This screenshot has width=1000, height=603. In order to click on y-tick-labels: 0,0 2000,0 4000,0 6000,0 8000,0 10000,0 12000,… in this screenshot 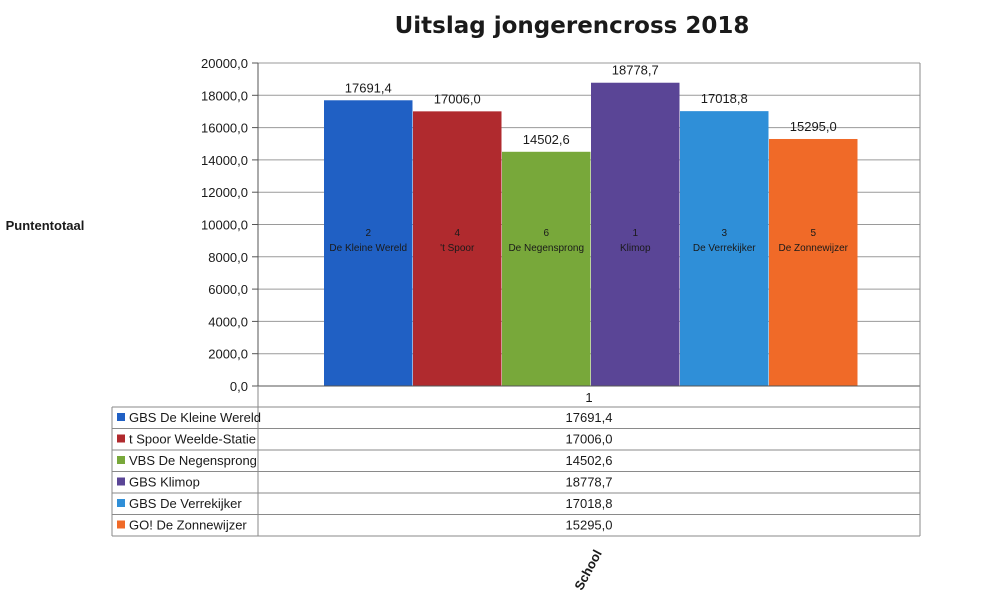, I will do `click(224, 225)`.